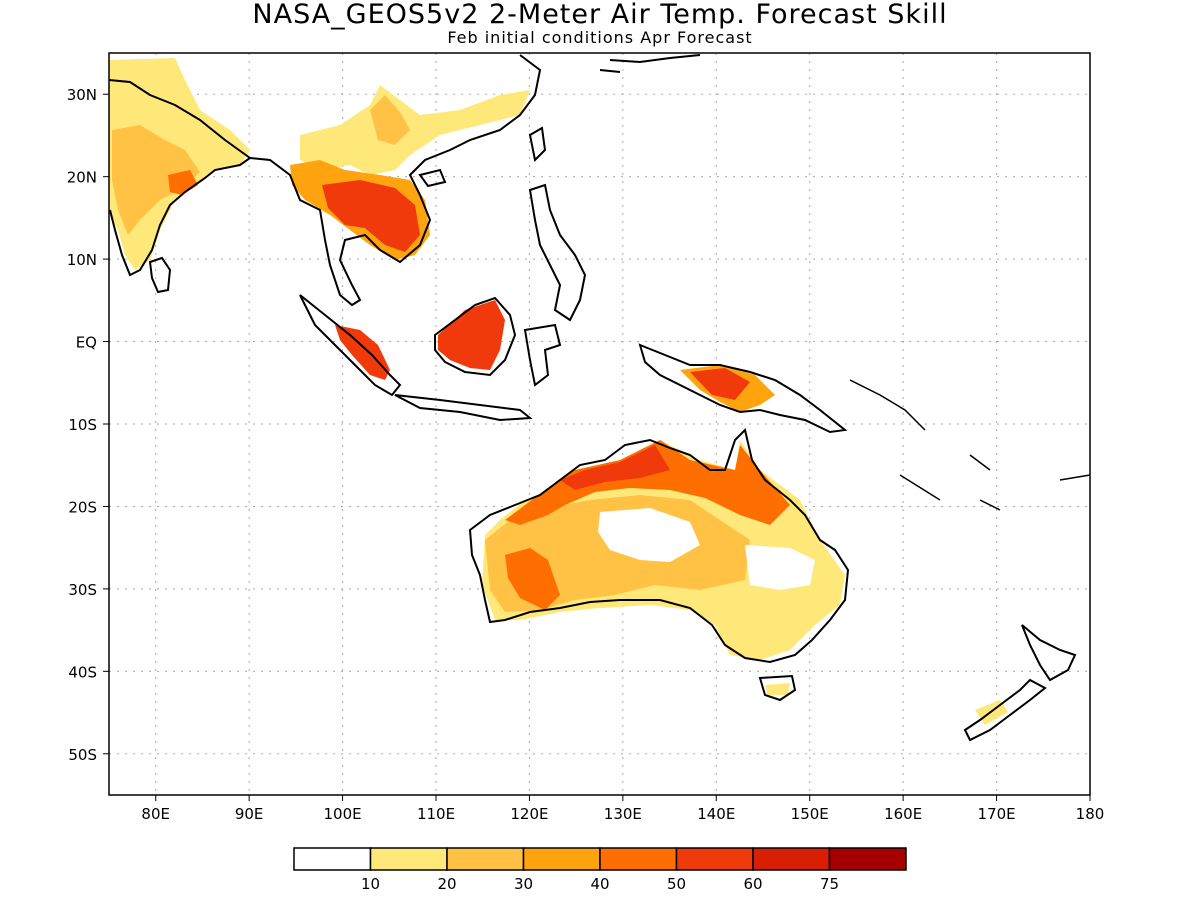  I want to click on coast-java, so click(463, 408).